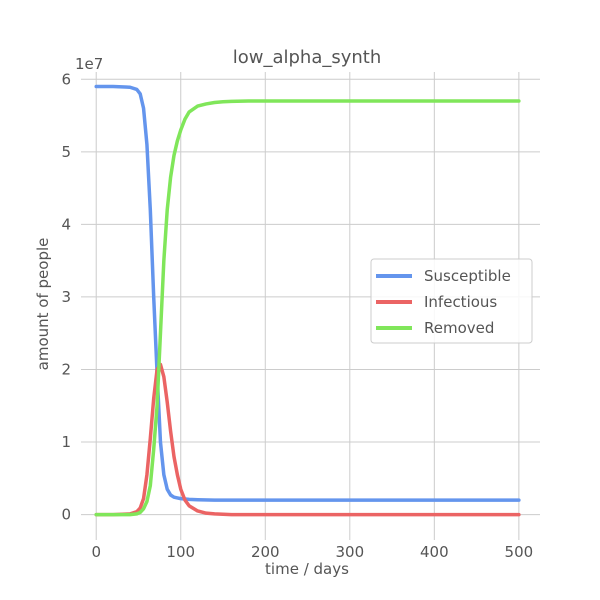  Describe the element at coordinates (307, 569) in the screenshot. I see `x-axis-label: time / days` at that location.